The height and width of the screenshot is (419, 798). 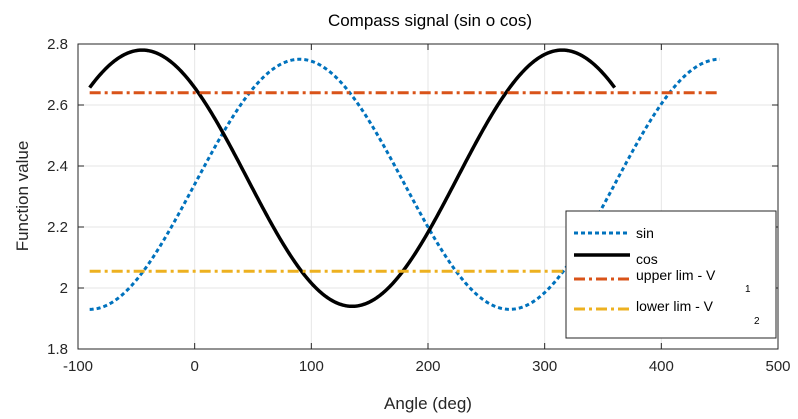 What do you see at coordinates (676, 275) in the screenshot?
I see `legend-label-upper-lim: upper lim - V` at bounding box center [676, 275].